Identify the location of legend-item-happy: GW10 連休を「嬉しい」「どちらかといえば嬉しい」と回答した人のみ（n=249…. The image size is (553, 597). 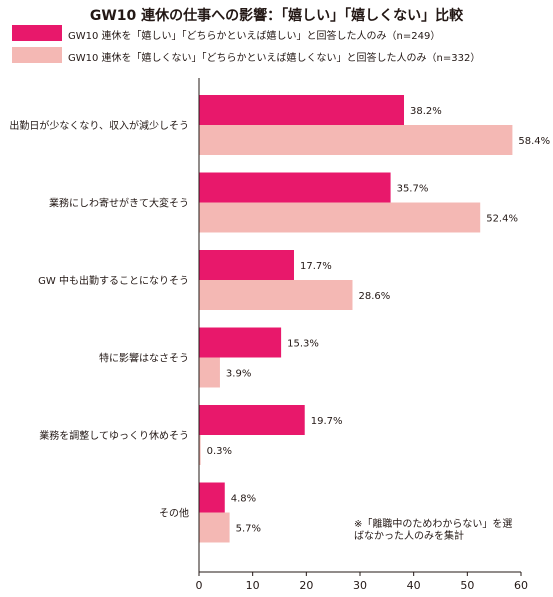
(282, 33).